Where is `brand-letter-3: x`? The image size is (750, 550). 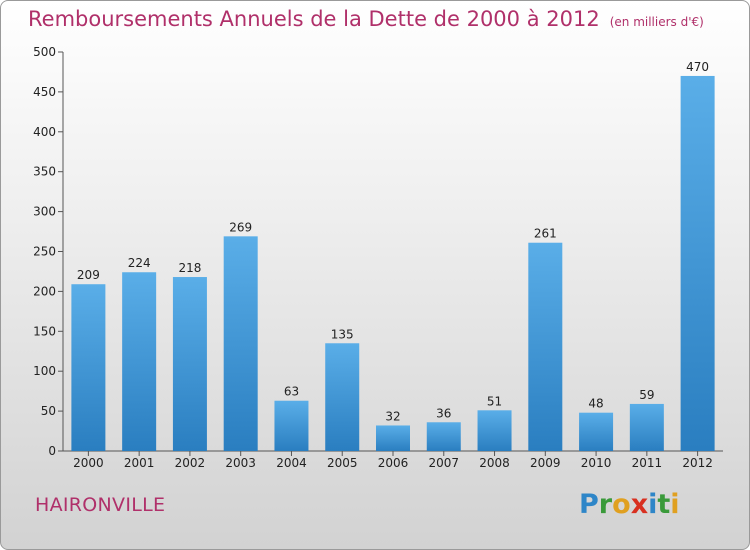
brand-letter-3: x is located at coordinates (639, 504).